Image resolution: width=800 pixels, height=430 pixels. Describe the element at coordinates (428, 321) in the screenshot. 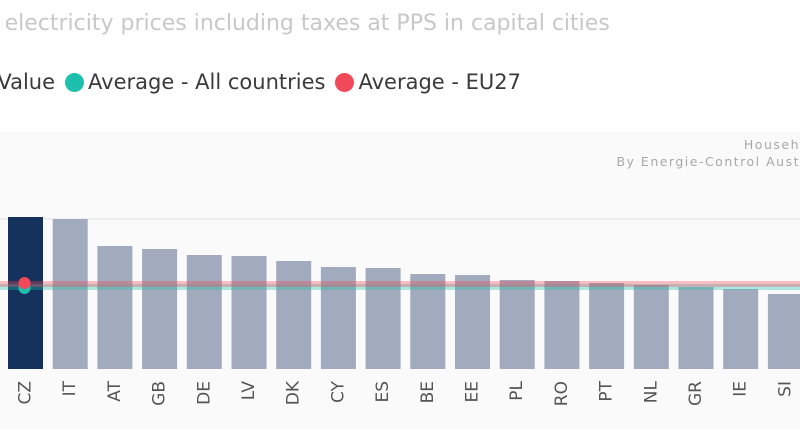

I see `bar-be` at that location.